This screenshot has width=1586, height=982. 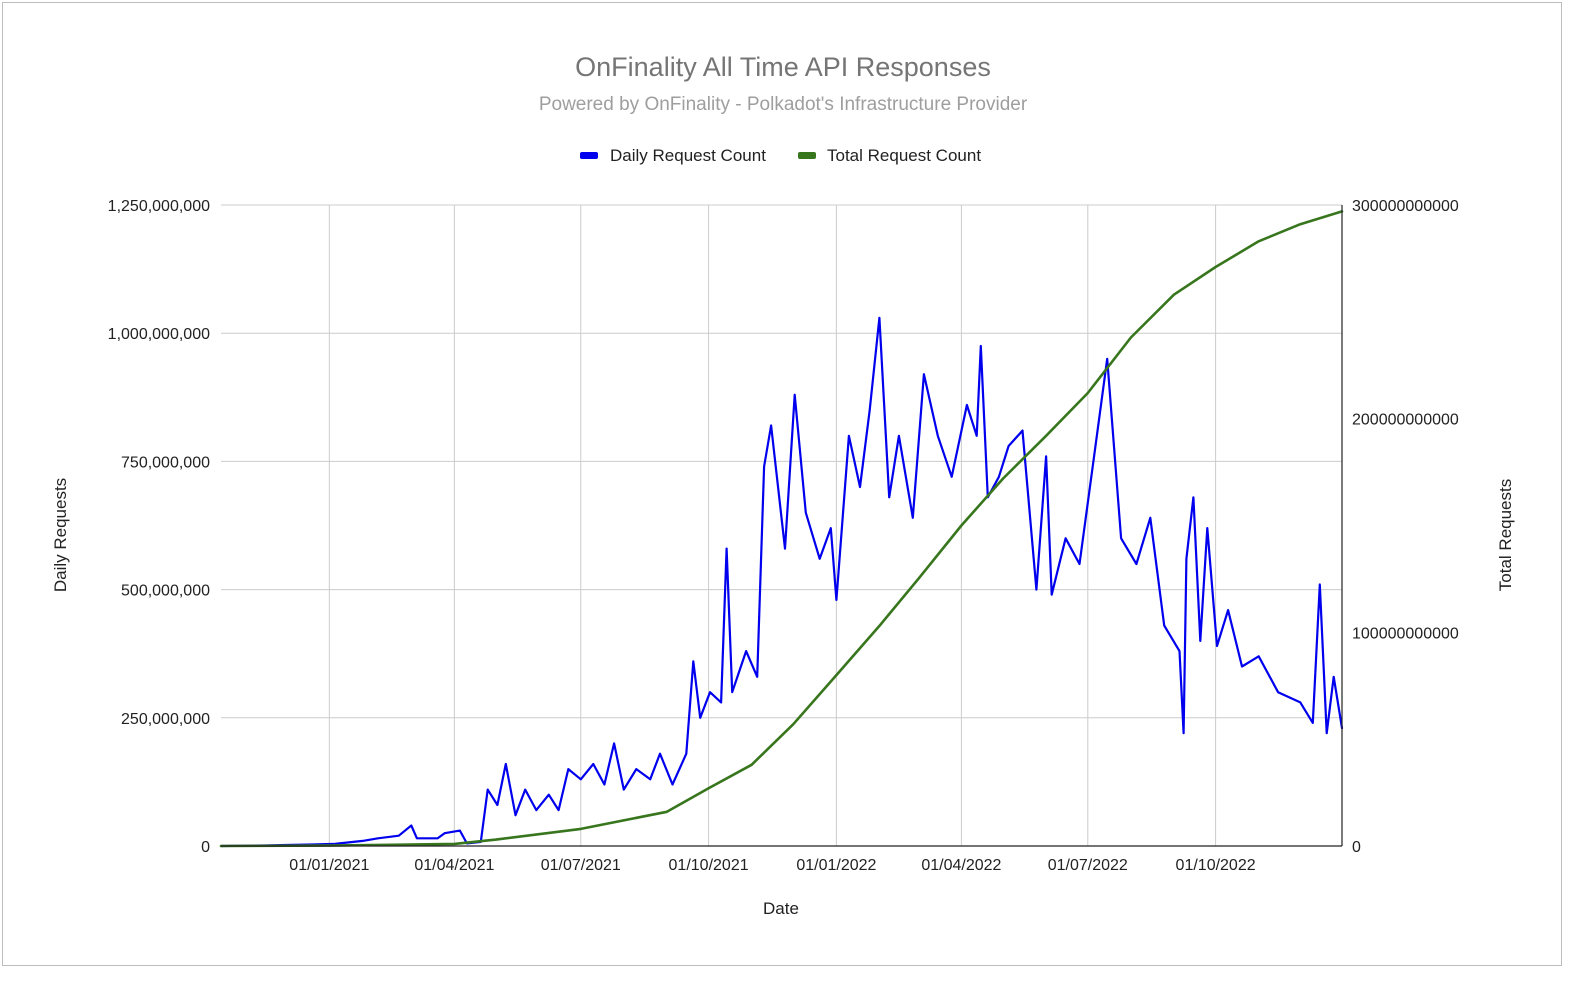 What do you see at coordinates (688, 155) in the screenshot?
I see `legend-label-daily: Daily Request Count` at bounding box center [688, 155].